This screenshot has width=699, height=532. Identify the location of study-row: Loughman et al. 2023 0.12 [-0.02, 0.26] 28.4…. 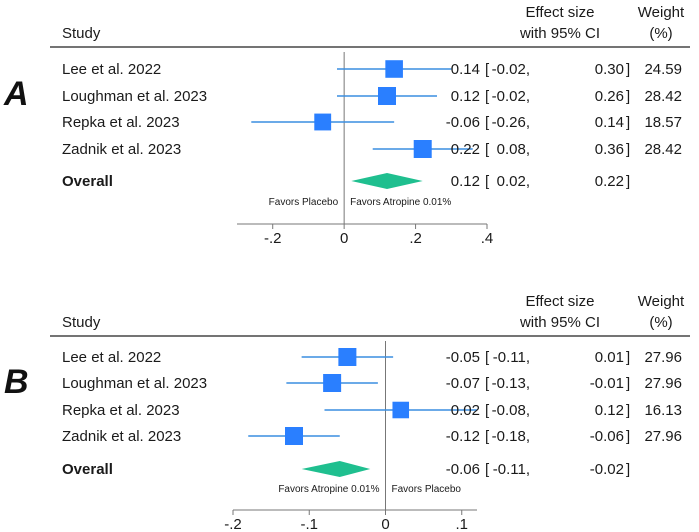
(372, 96).